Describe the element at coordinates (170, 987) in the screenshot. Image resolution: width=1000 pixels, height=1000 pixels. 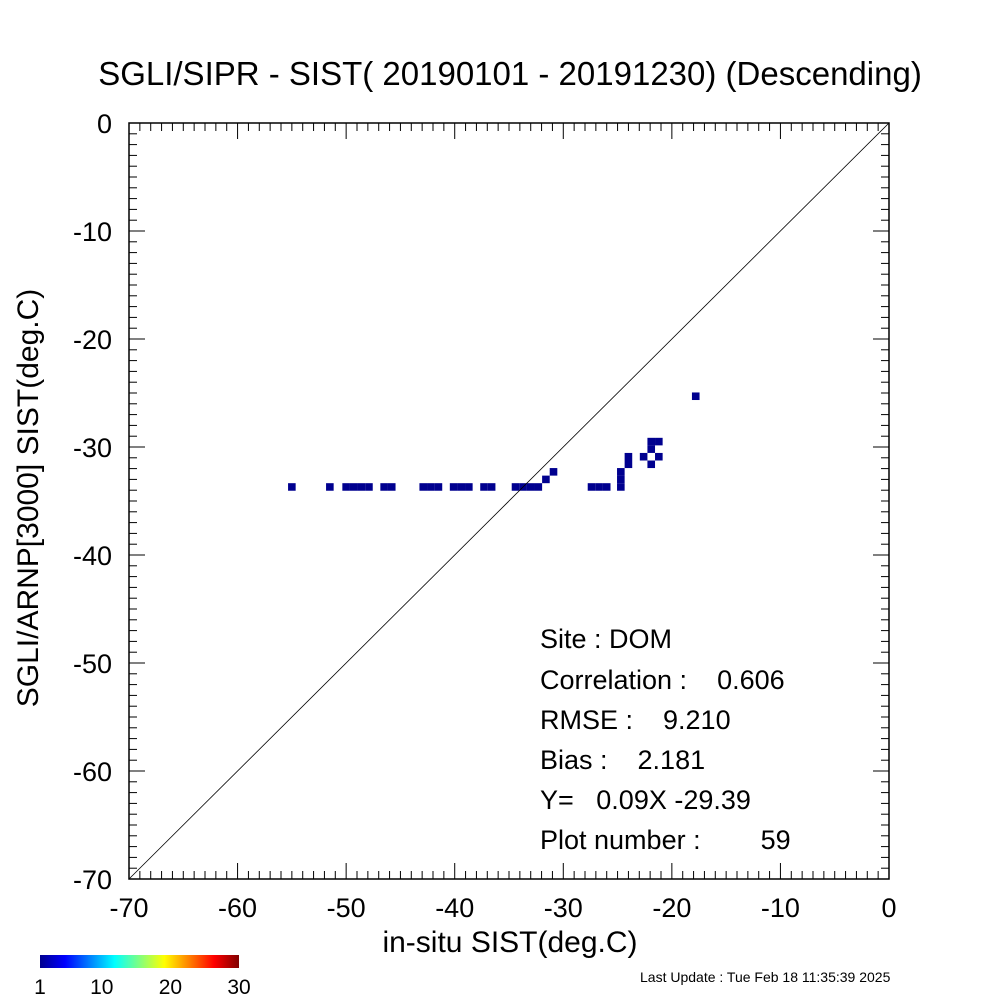
I see `colorbar-label: 20` at that location.